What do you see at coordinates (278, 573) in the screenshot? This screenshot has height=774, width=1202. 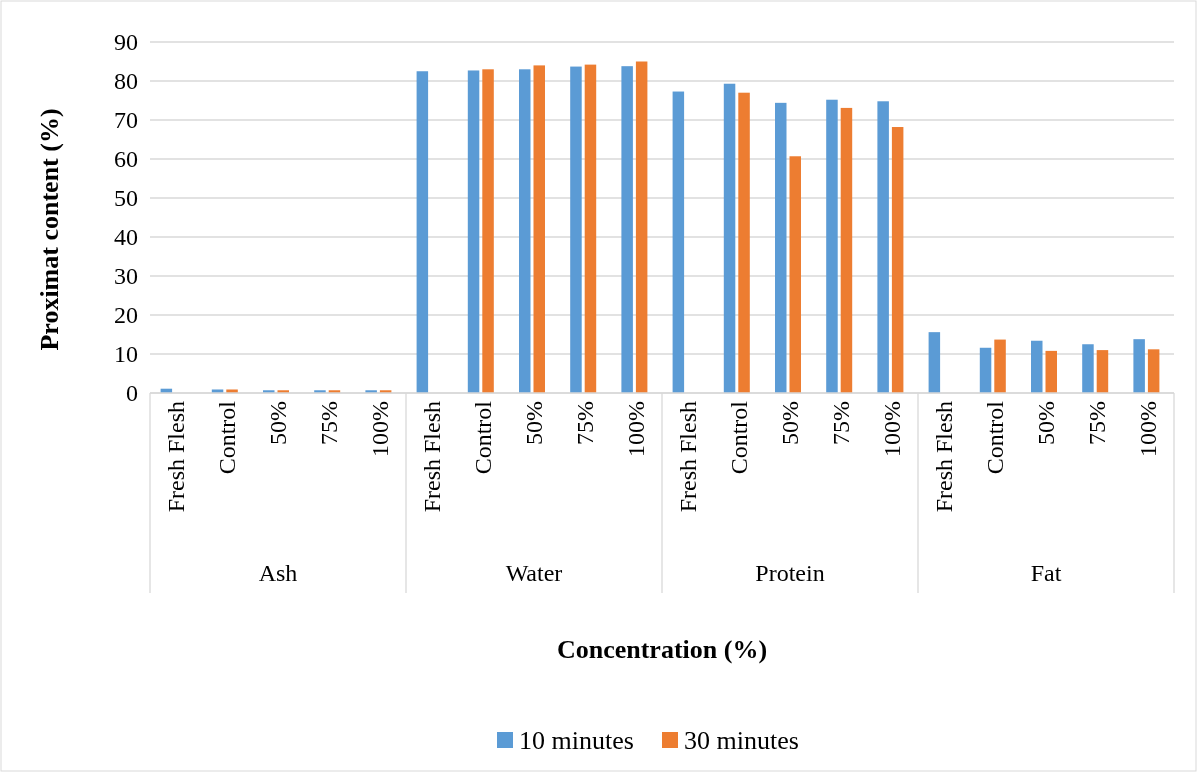 I see `text: Ash` at bounding box center [278, 573].